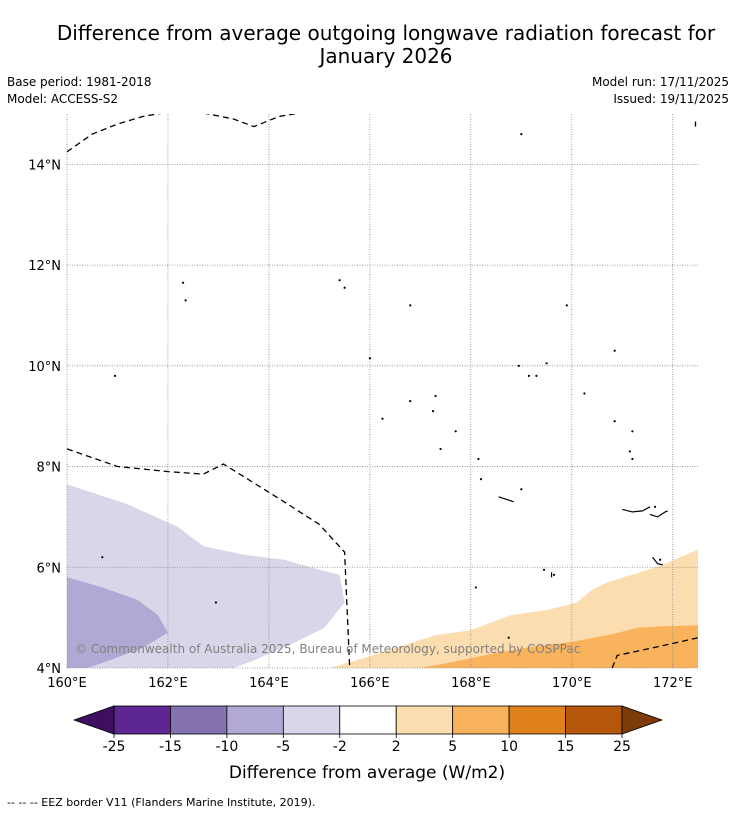  Describe the element at coordinates (269, 683) in the screenshot. I see `x-tick-label: 164°E` at that location.